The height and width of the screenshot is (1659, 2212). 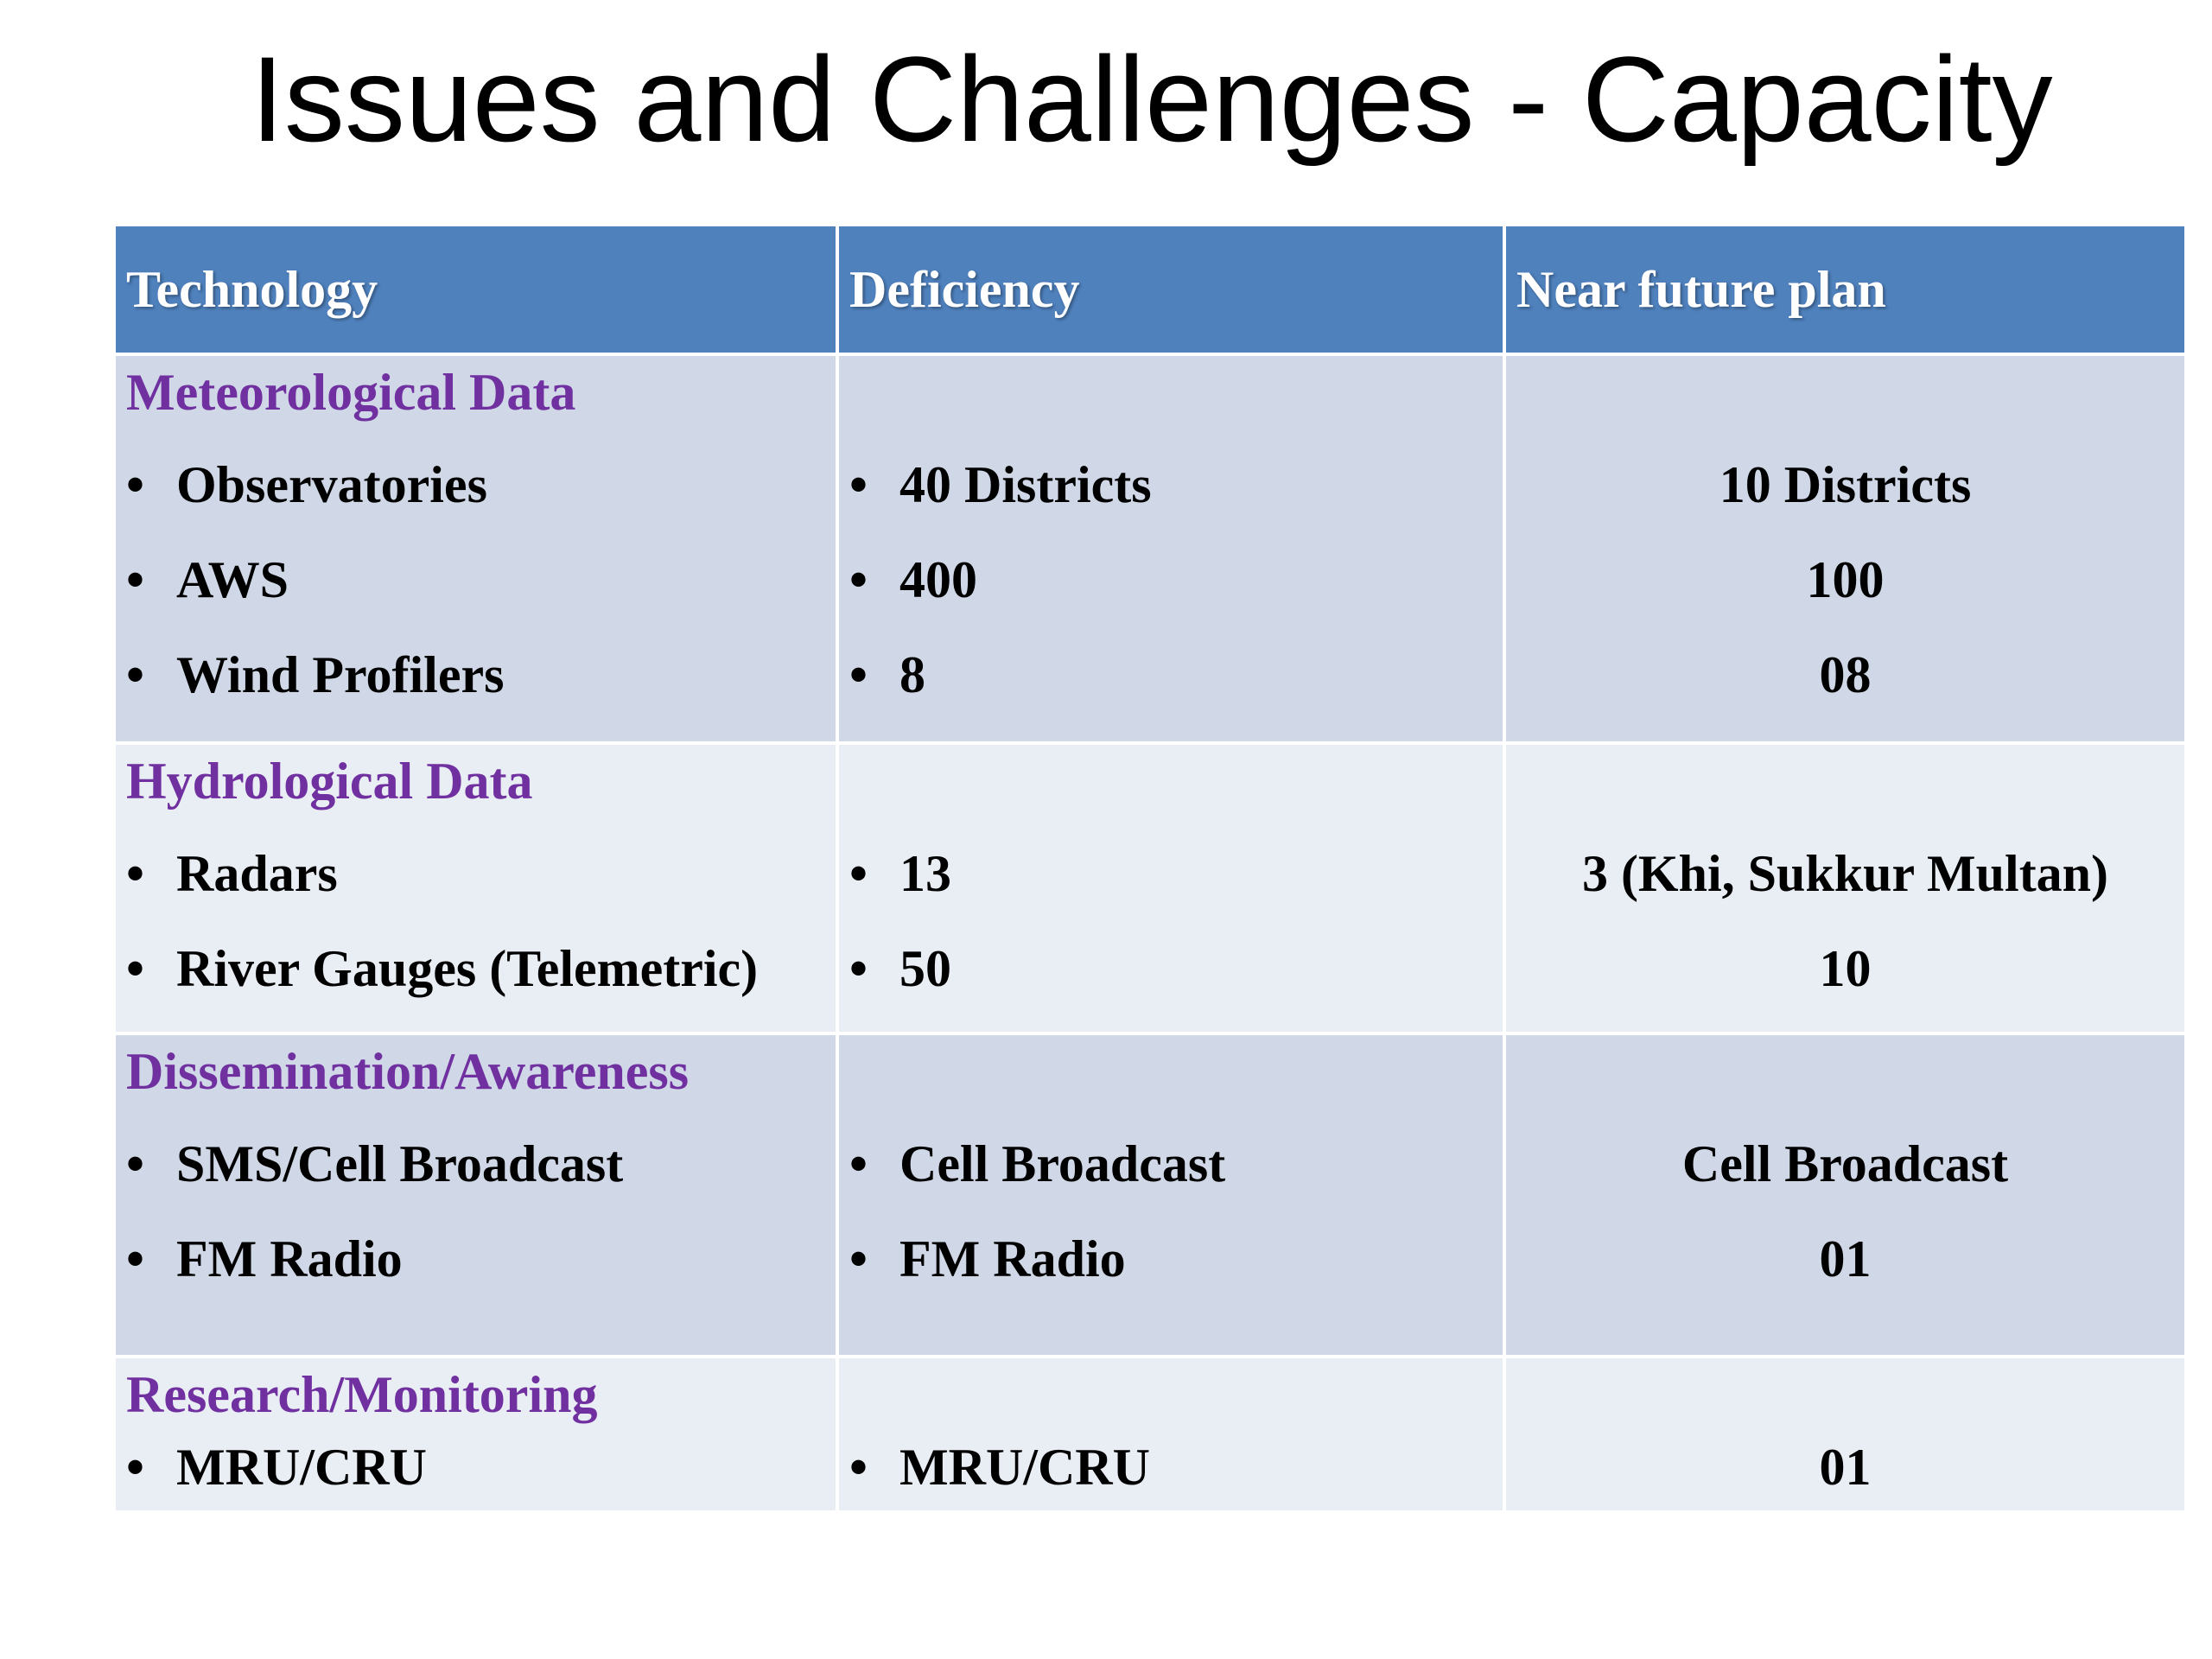 I want to click on technology-item: • Radars, so click(x=232, y=873).